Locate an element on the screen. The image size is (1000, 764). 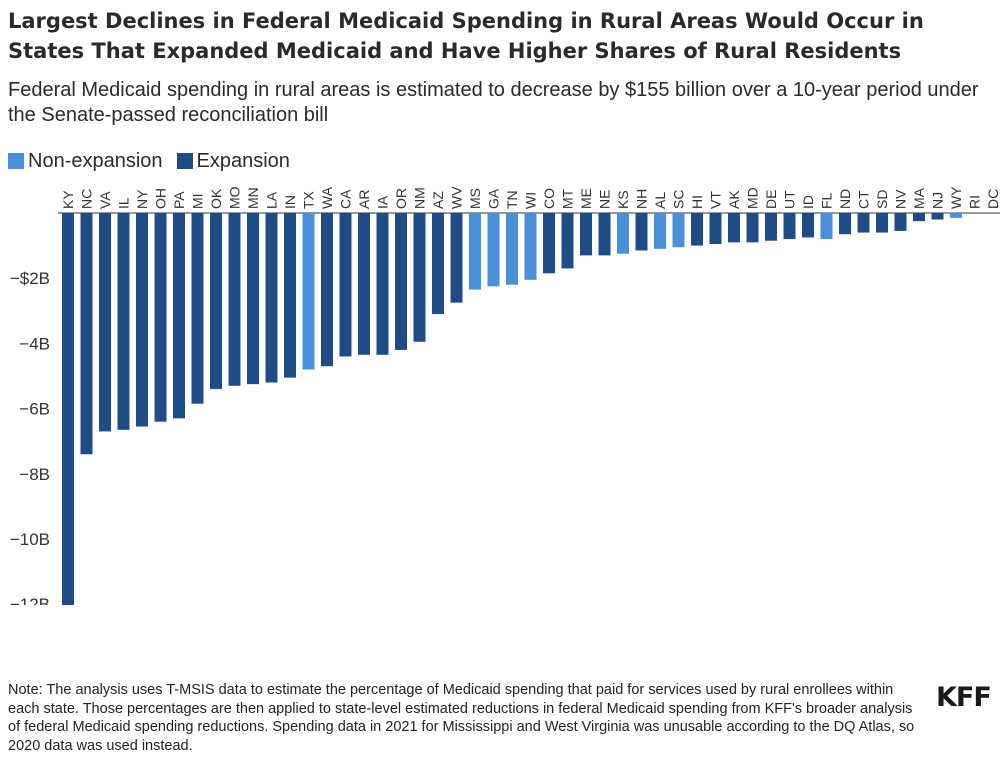
x-tick-label-nj: NJ is located at coordinates (938, 200).